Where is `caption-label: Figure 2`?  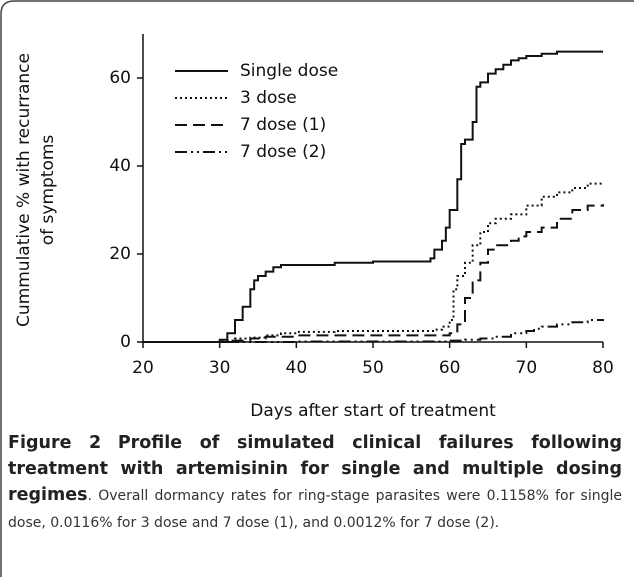
caption-label: Figure 2 is located at coordinates (55, 443).